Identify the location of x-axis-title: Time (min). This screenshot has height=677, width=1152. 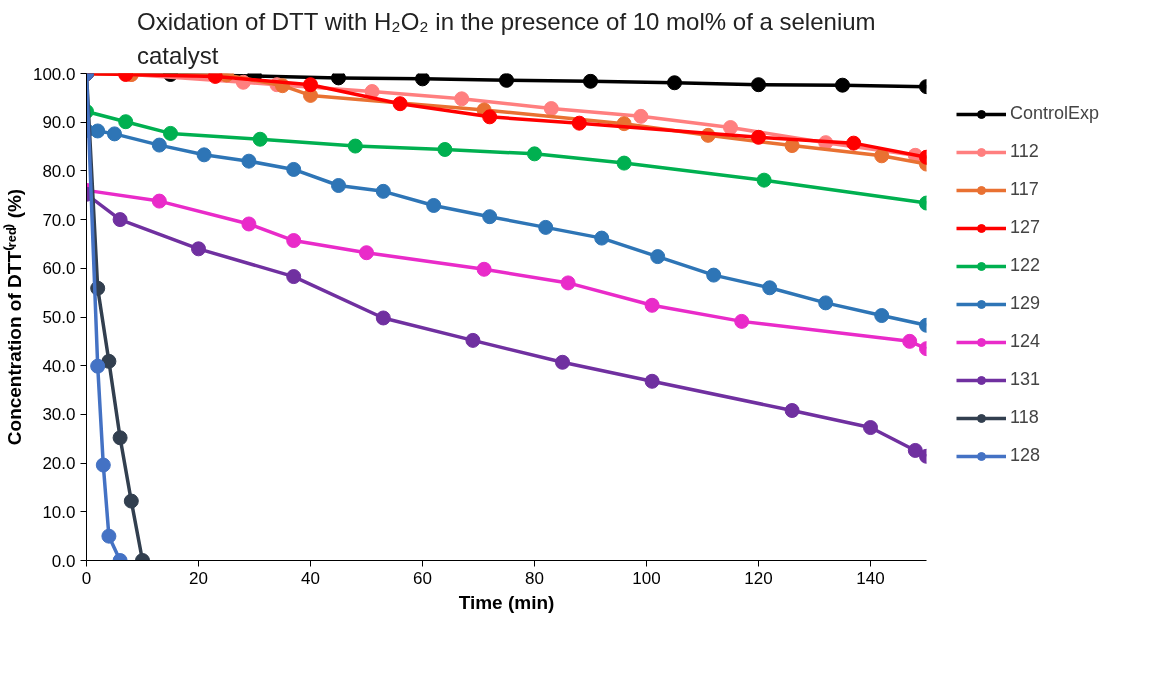
(506, 602).